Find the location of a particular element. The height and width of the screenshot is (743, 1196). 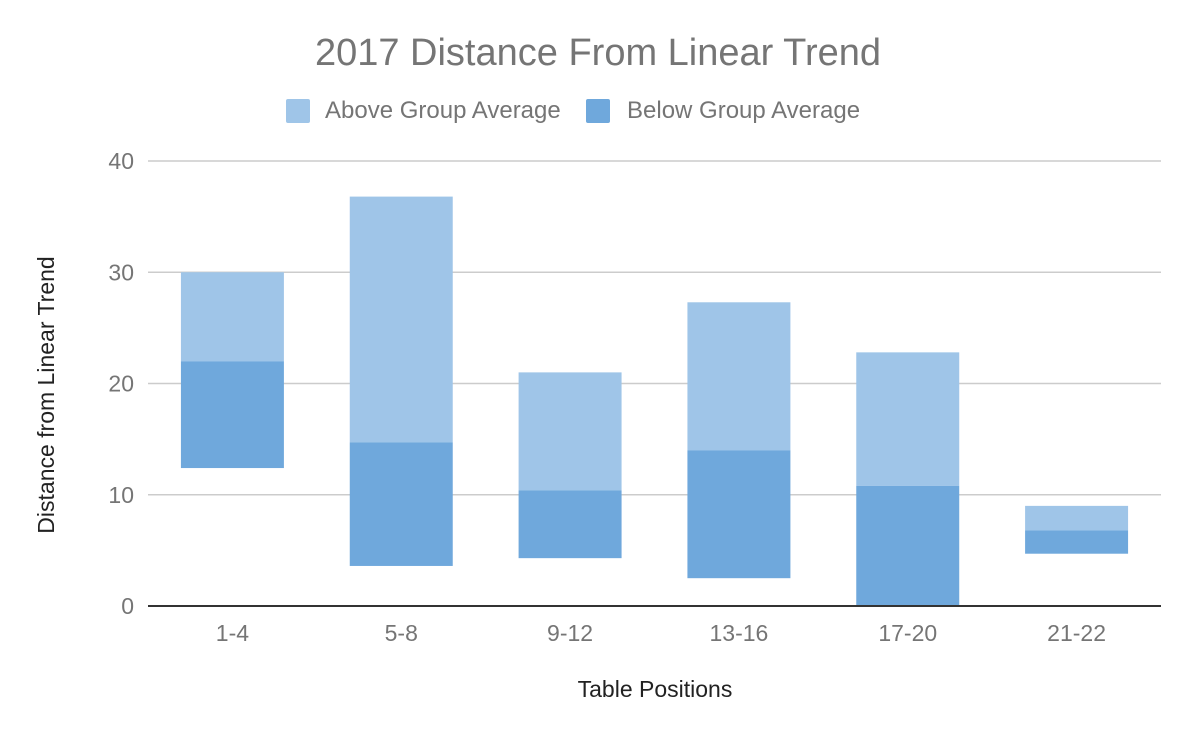

y-tick-label: 30 is located at coordinates (121, 272).